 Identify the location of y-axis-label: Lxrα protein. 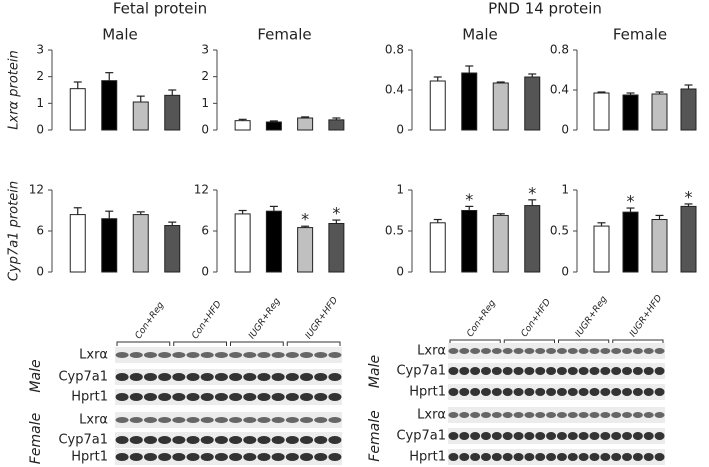
(14, 89).